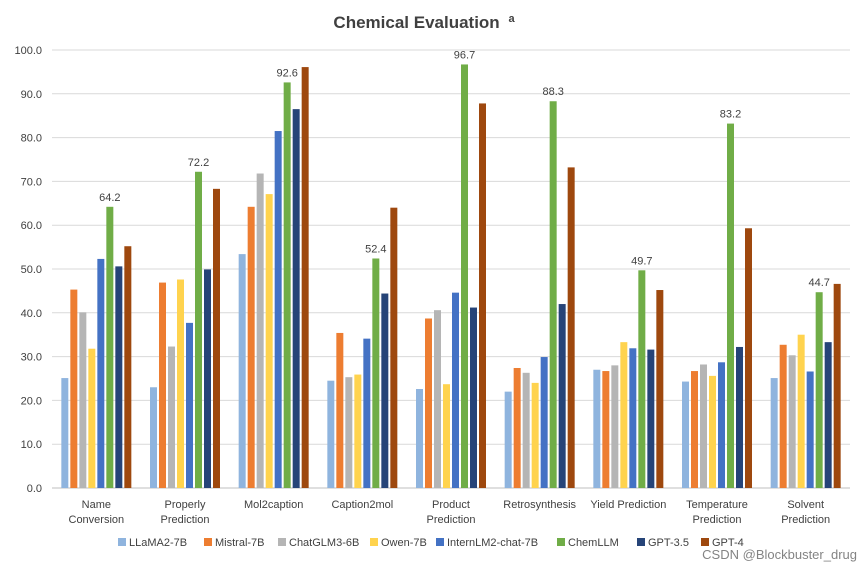 The height and width of the screenshot is (566, 863). What do you see at coordinates (185, 505) in the screenshot?
I see `category-label-line: Properly` at bounding box center [185, 505].